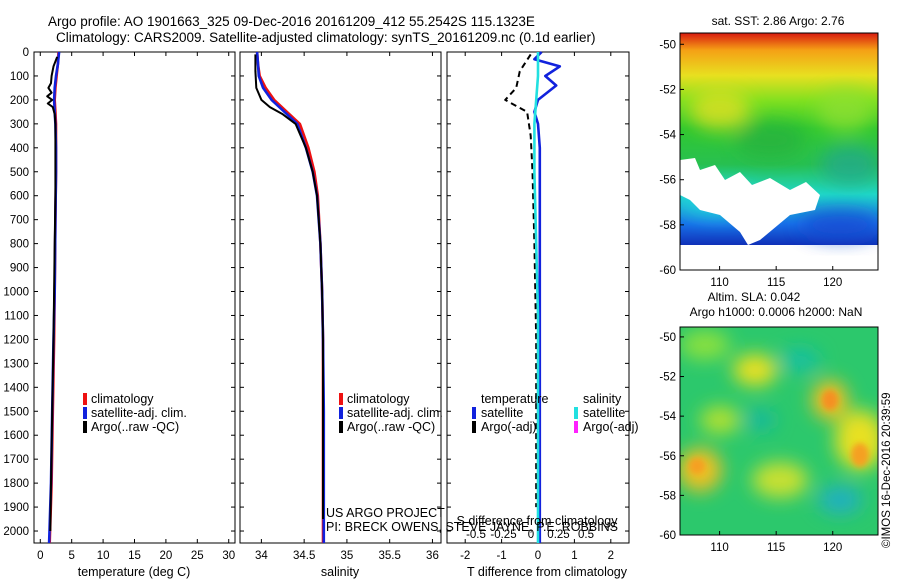 This screenshot has height=580, width=900. Describe the element at coordinates (16, 508) in the screenshot. I see `depth-tick-label: 1900` at that location.